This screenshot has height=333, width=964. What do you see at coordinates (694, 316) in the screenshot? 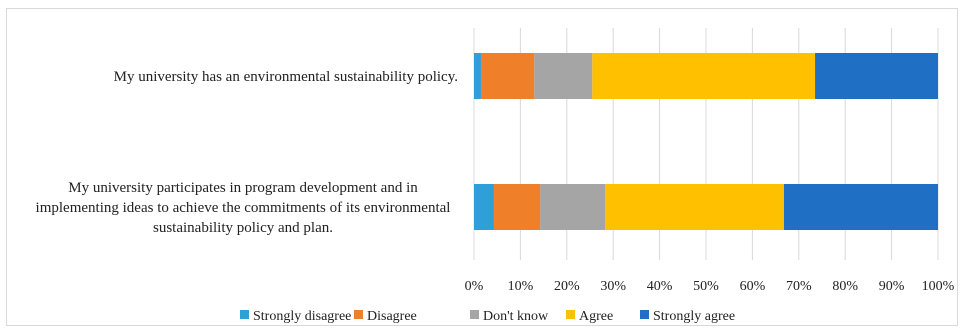
I see `legend-label: Strongly agree` at bounding box center [694, 316].